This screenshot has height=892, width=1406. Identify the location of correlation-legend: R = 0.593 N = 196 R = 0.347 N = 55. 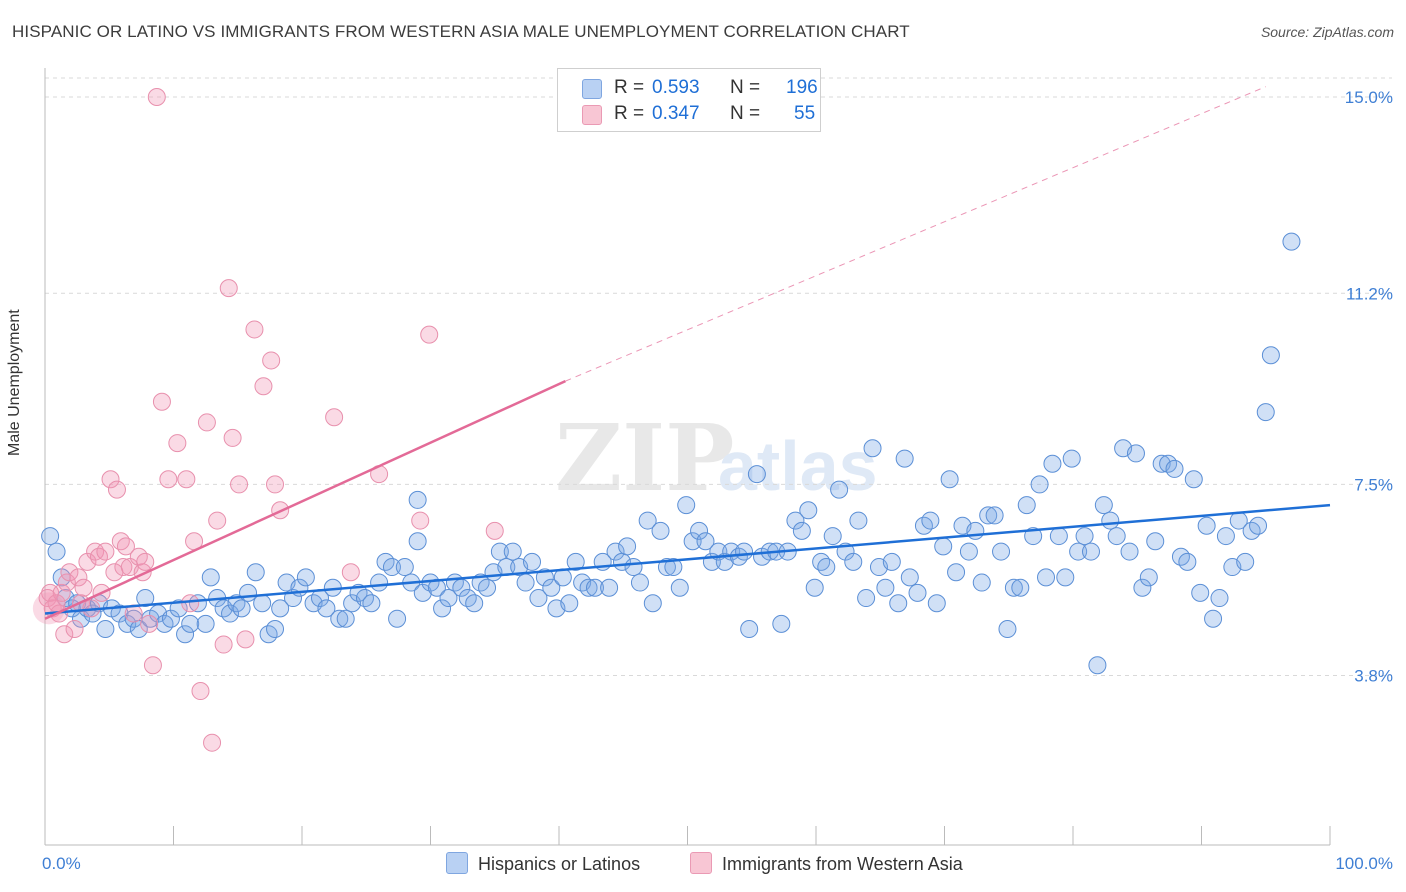
(689, 100).